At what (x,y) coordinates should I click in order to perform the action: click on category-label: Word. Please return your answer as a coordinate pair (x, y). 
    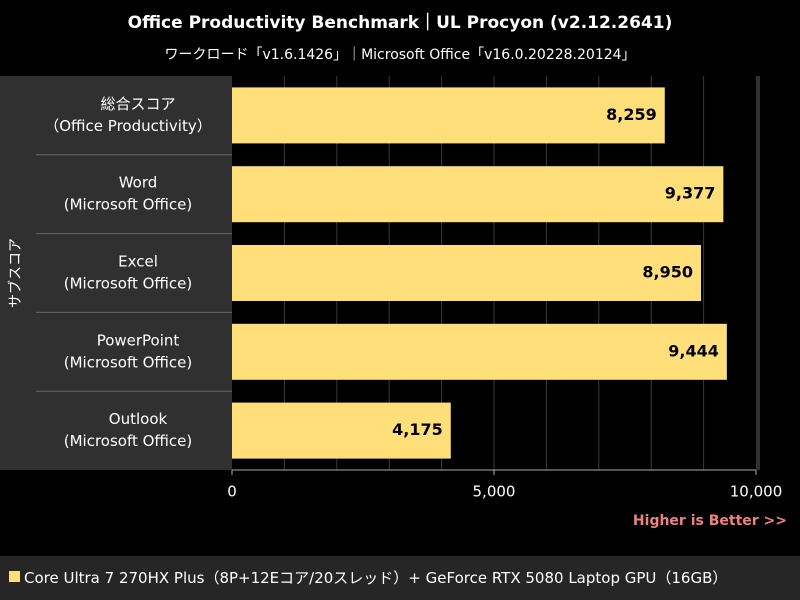
    Looking at the image, I should click on (138, 183).